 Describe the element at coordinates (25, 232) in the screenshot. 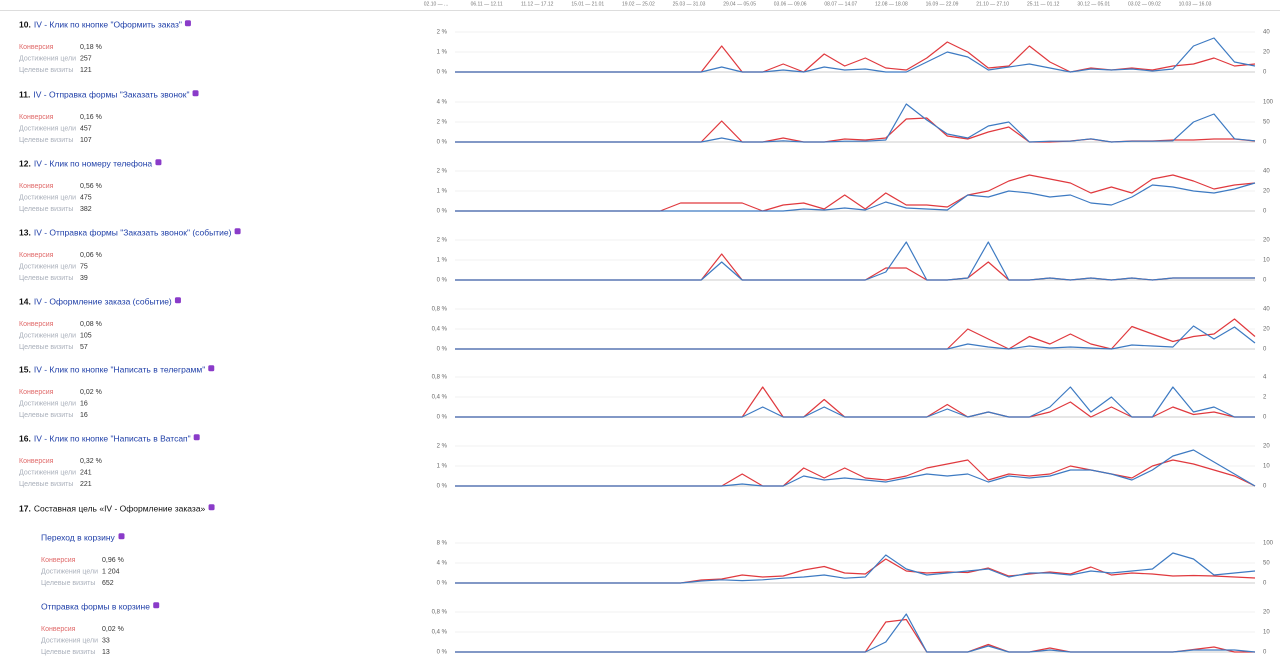

I see `goal-number: 13.` at that location.